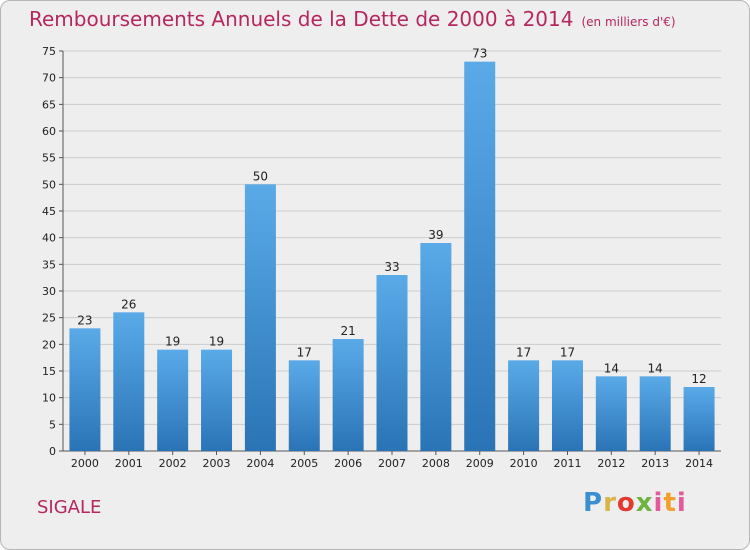 The height and width of the screenshot is (550, 750). I want to click on chart-unit: (en milliers d'€), so click(628, 22).